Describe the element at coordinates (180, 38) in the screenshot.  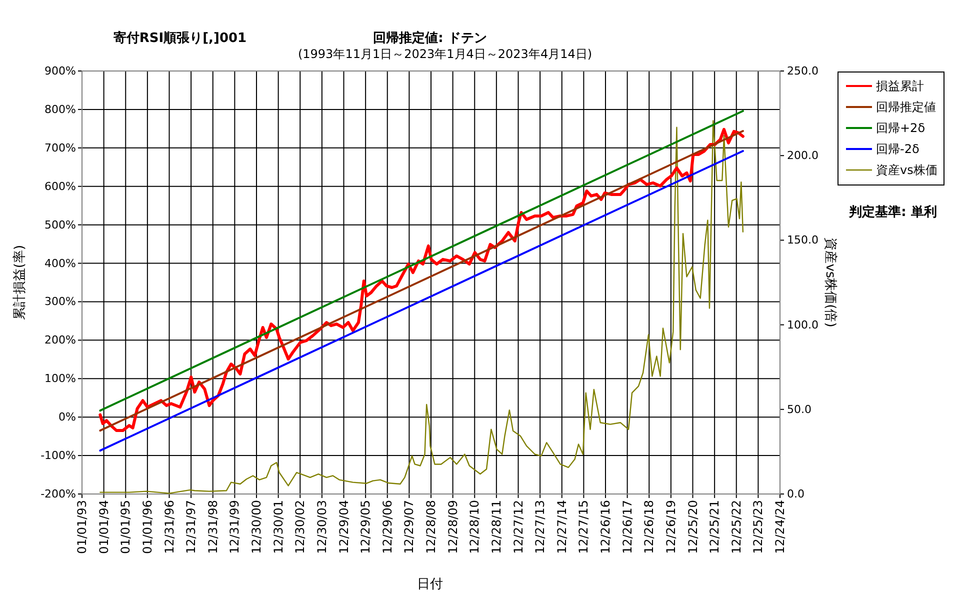
I see `chart-title: 寄付RSI順張り[,]001` at that location.